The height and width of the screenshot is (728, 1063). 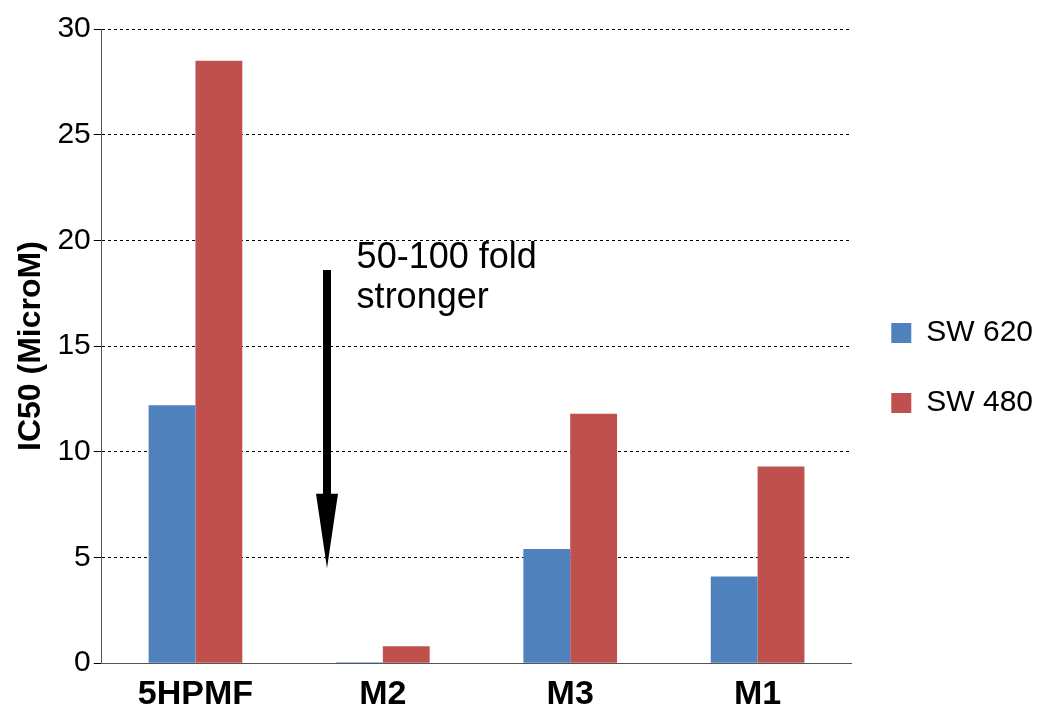 What do you see at coordinates (570, 691) in the screenshot?
I see `x-tick-label: M3` at bounding box center [570, 691].